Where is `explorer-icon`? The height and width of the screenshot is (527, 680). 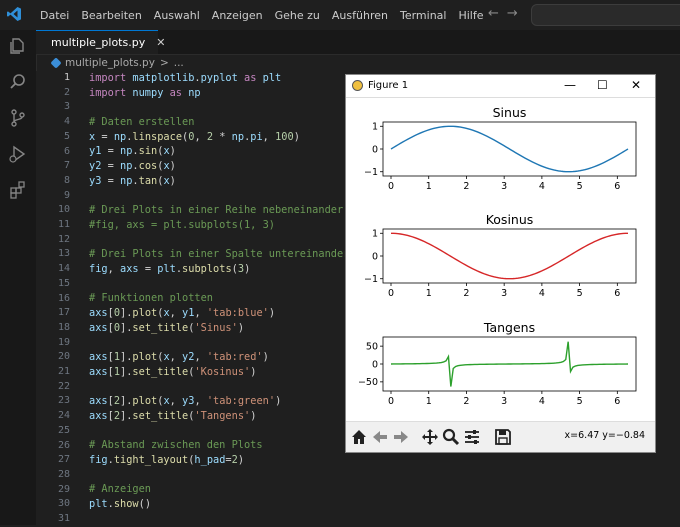
explorer-icon is located at coordinates (18, 46).